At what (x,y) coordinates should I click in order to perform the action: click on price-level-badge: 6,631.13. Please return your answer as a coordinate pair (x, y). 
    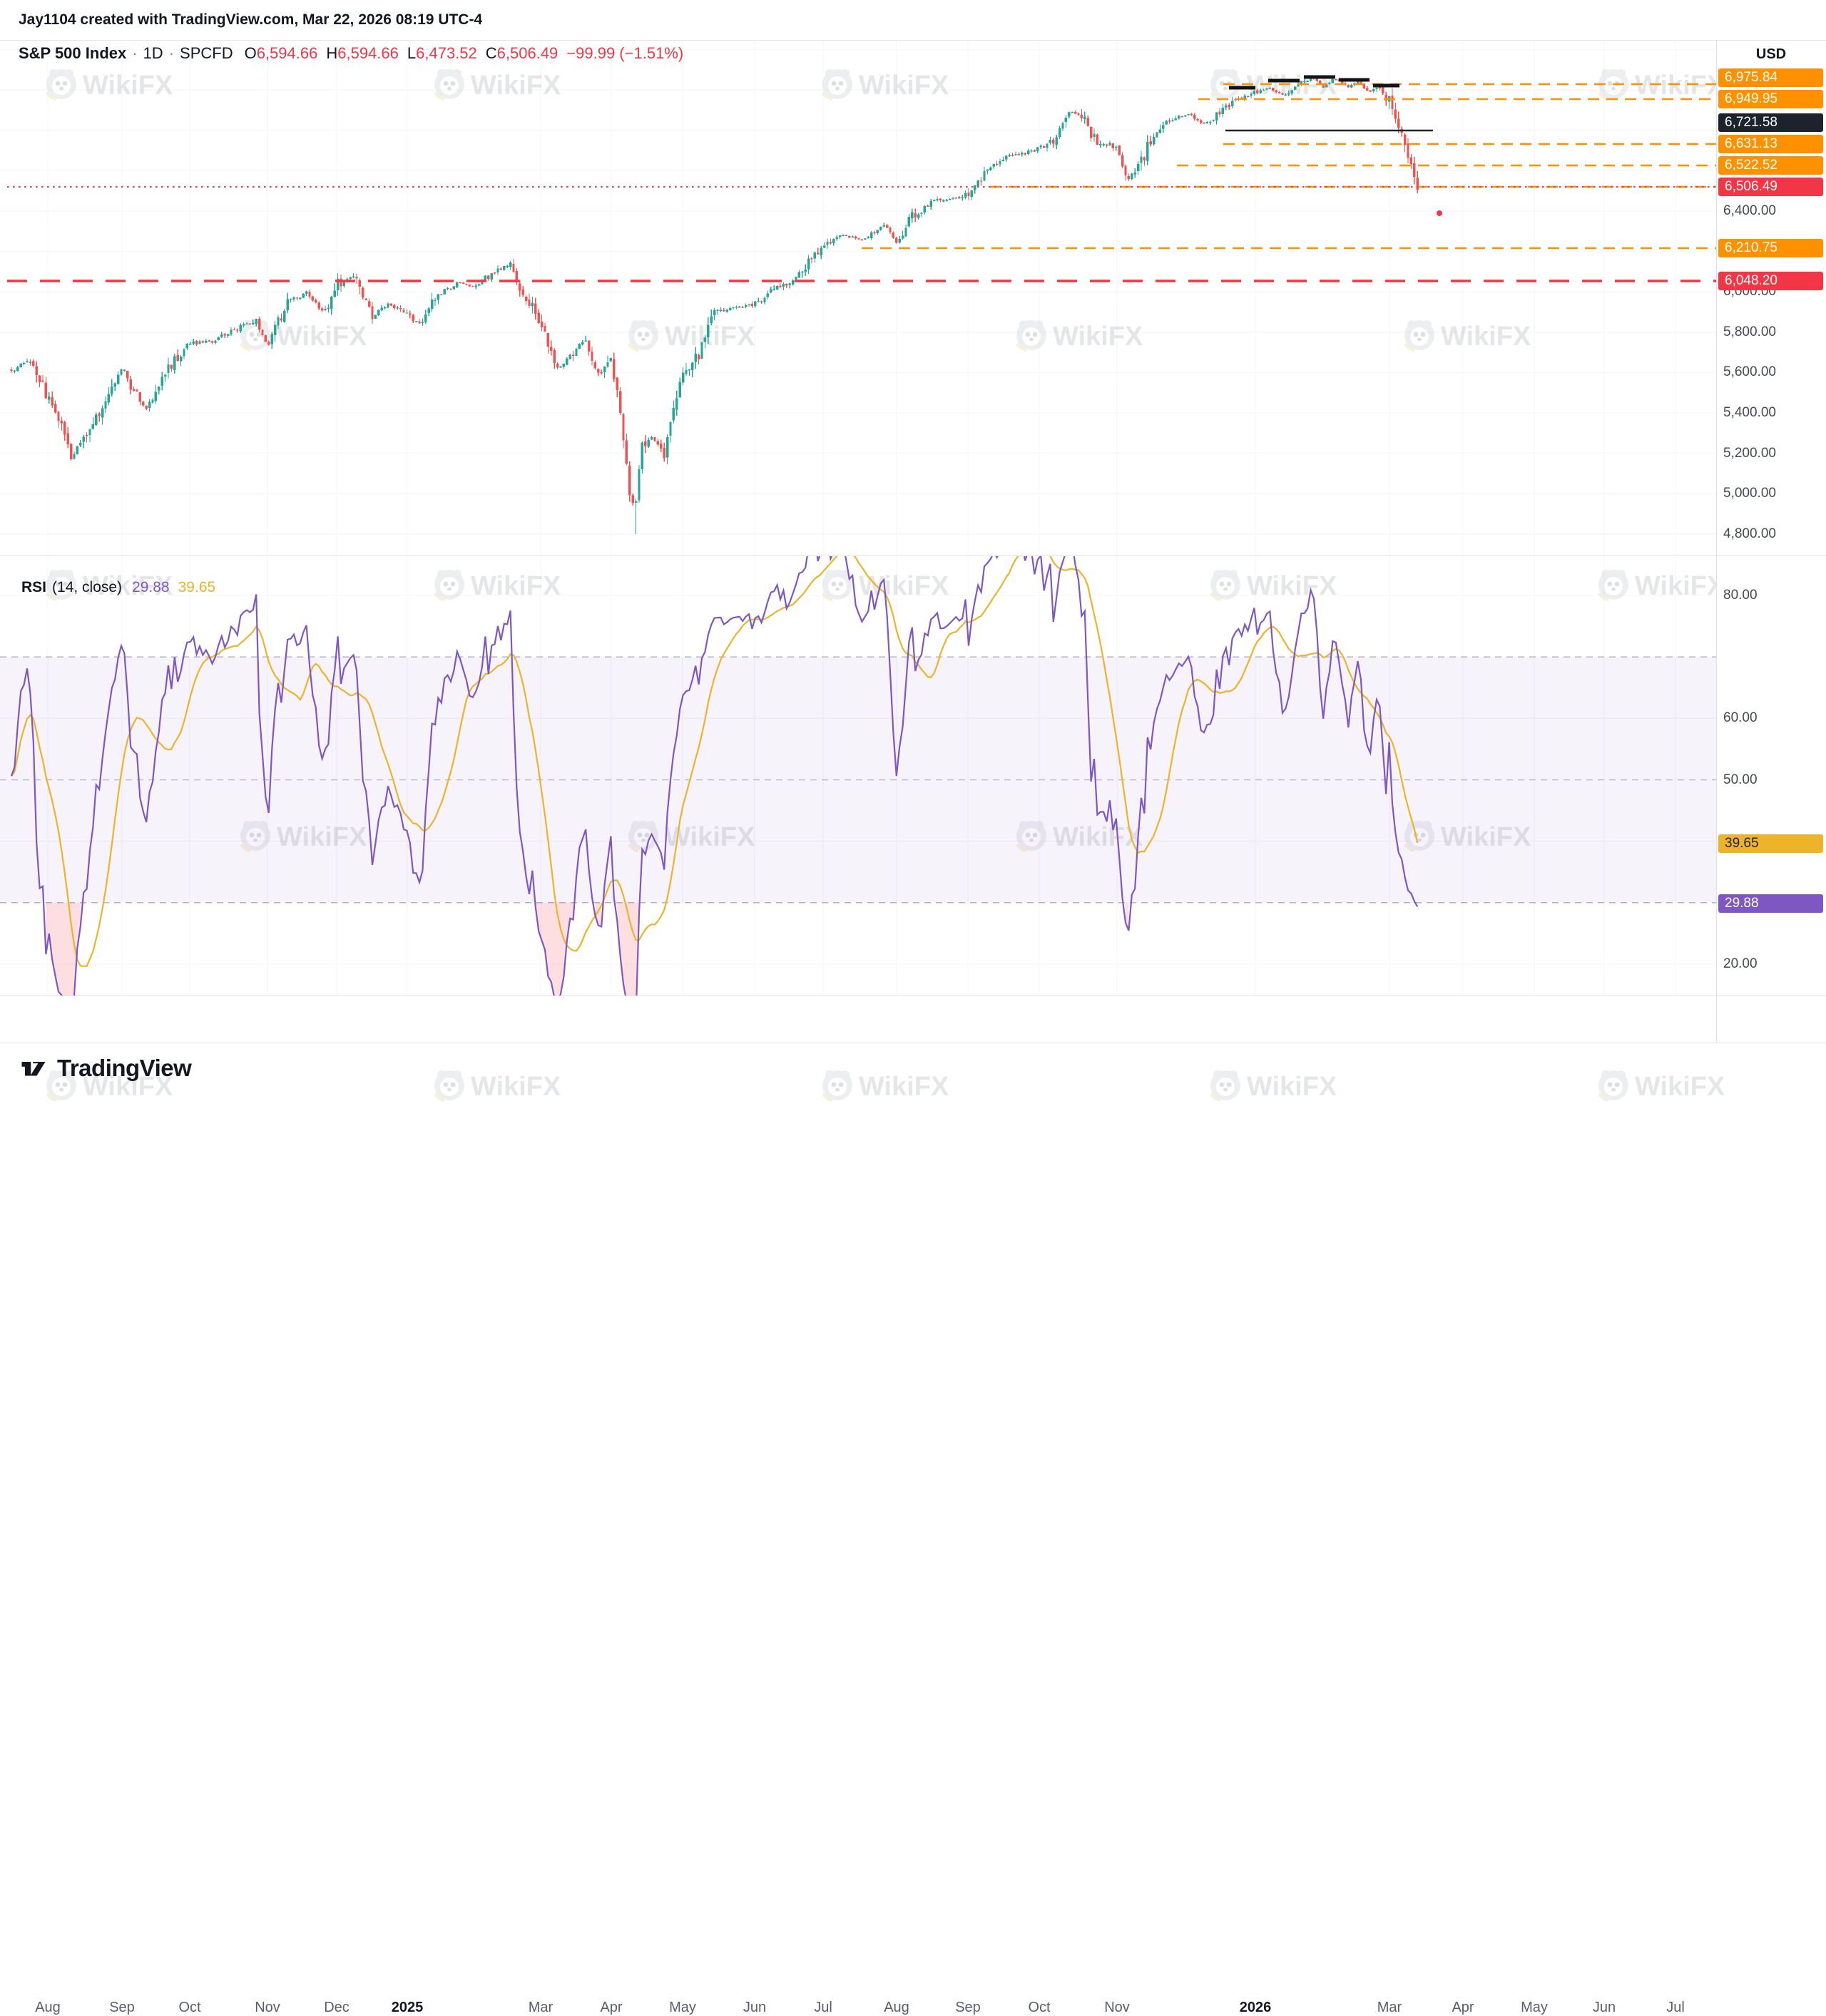
    Looking at the image, I should click on (1770, 144).